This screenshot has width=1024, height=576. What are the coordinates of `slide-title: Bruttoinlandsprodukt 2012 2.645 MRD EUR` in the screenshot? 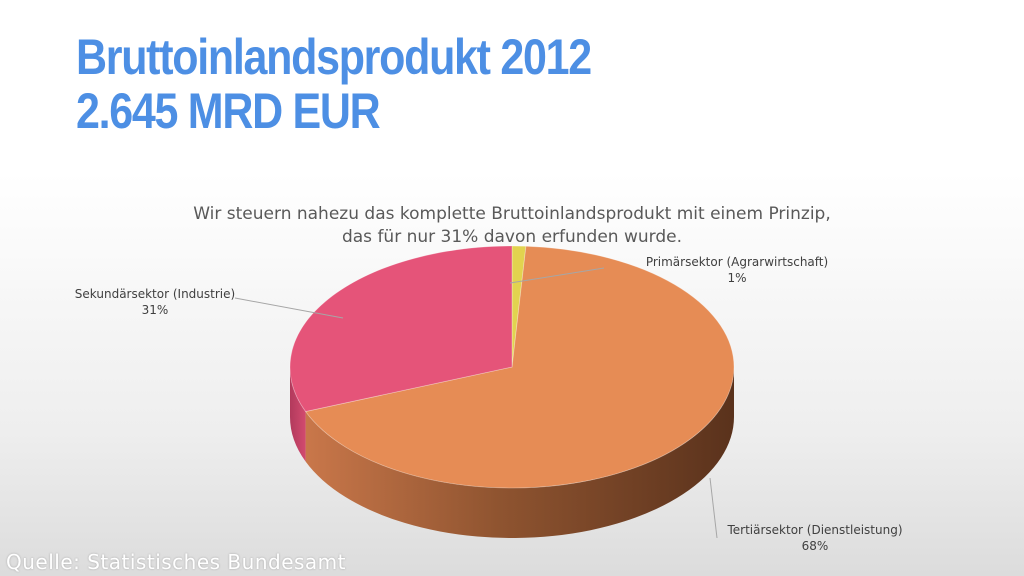 It's located at (334, 84).